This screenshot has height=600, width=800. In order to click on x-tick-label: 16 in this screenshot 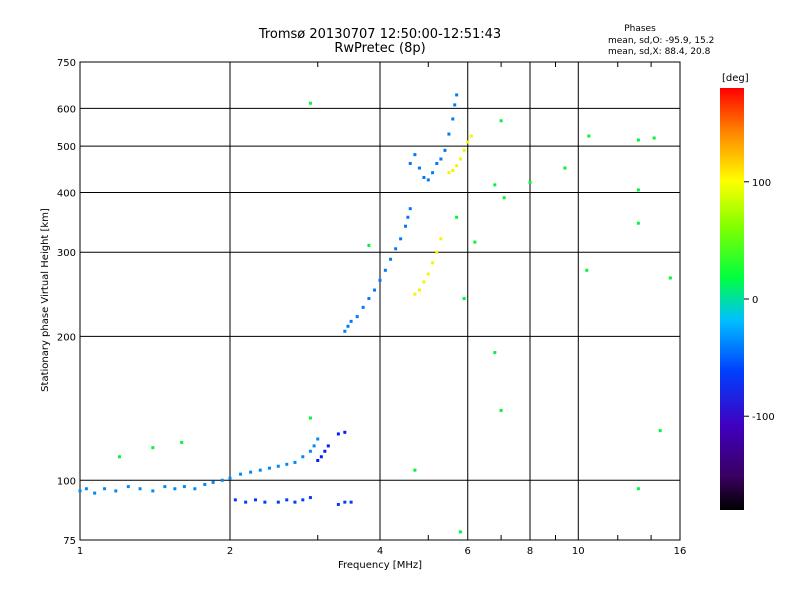, I will do `click(680, 551)`.